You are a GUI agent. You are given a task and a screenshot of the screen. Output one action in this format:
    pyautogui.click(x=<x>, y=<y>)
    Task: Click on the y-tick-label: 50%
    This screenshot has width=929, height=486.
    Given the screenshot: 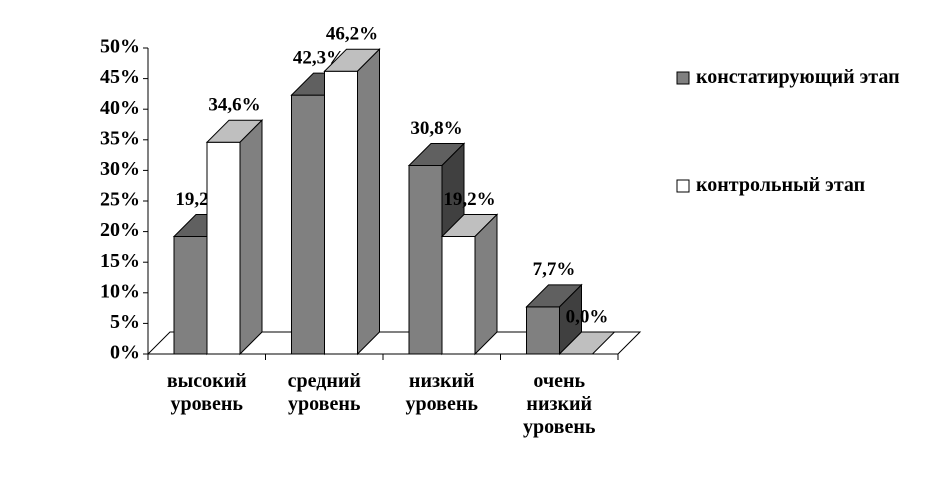 What is the action you would take?
    pyautogui.click(x=120, y=47)
    